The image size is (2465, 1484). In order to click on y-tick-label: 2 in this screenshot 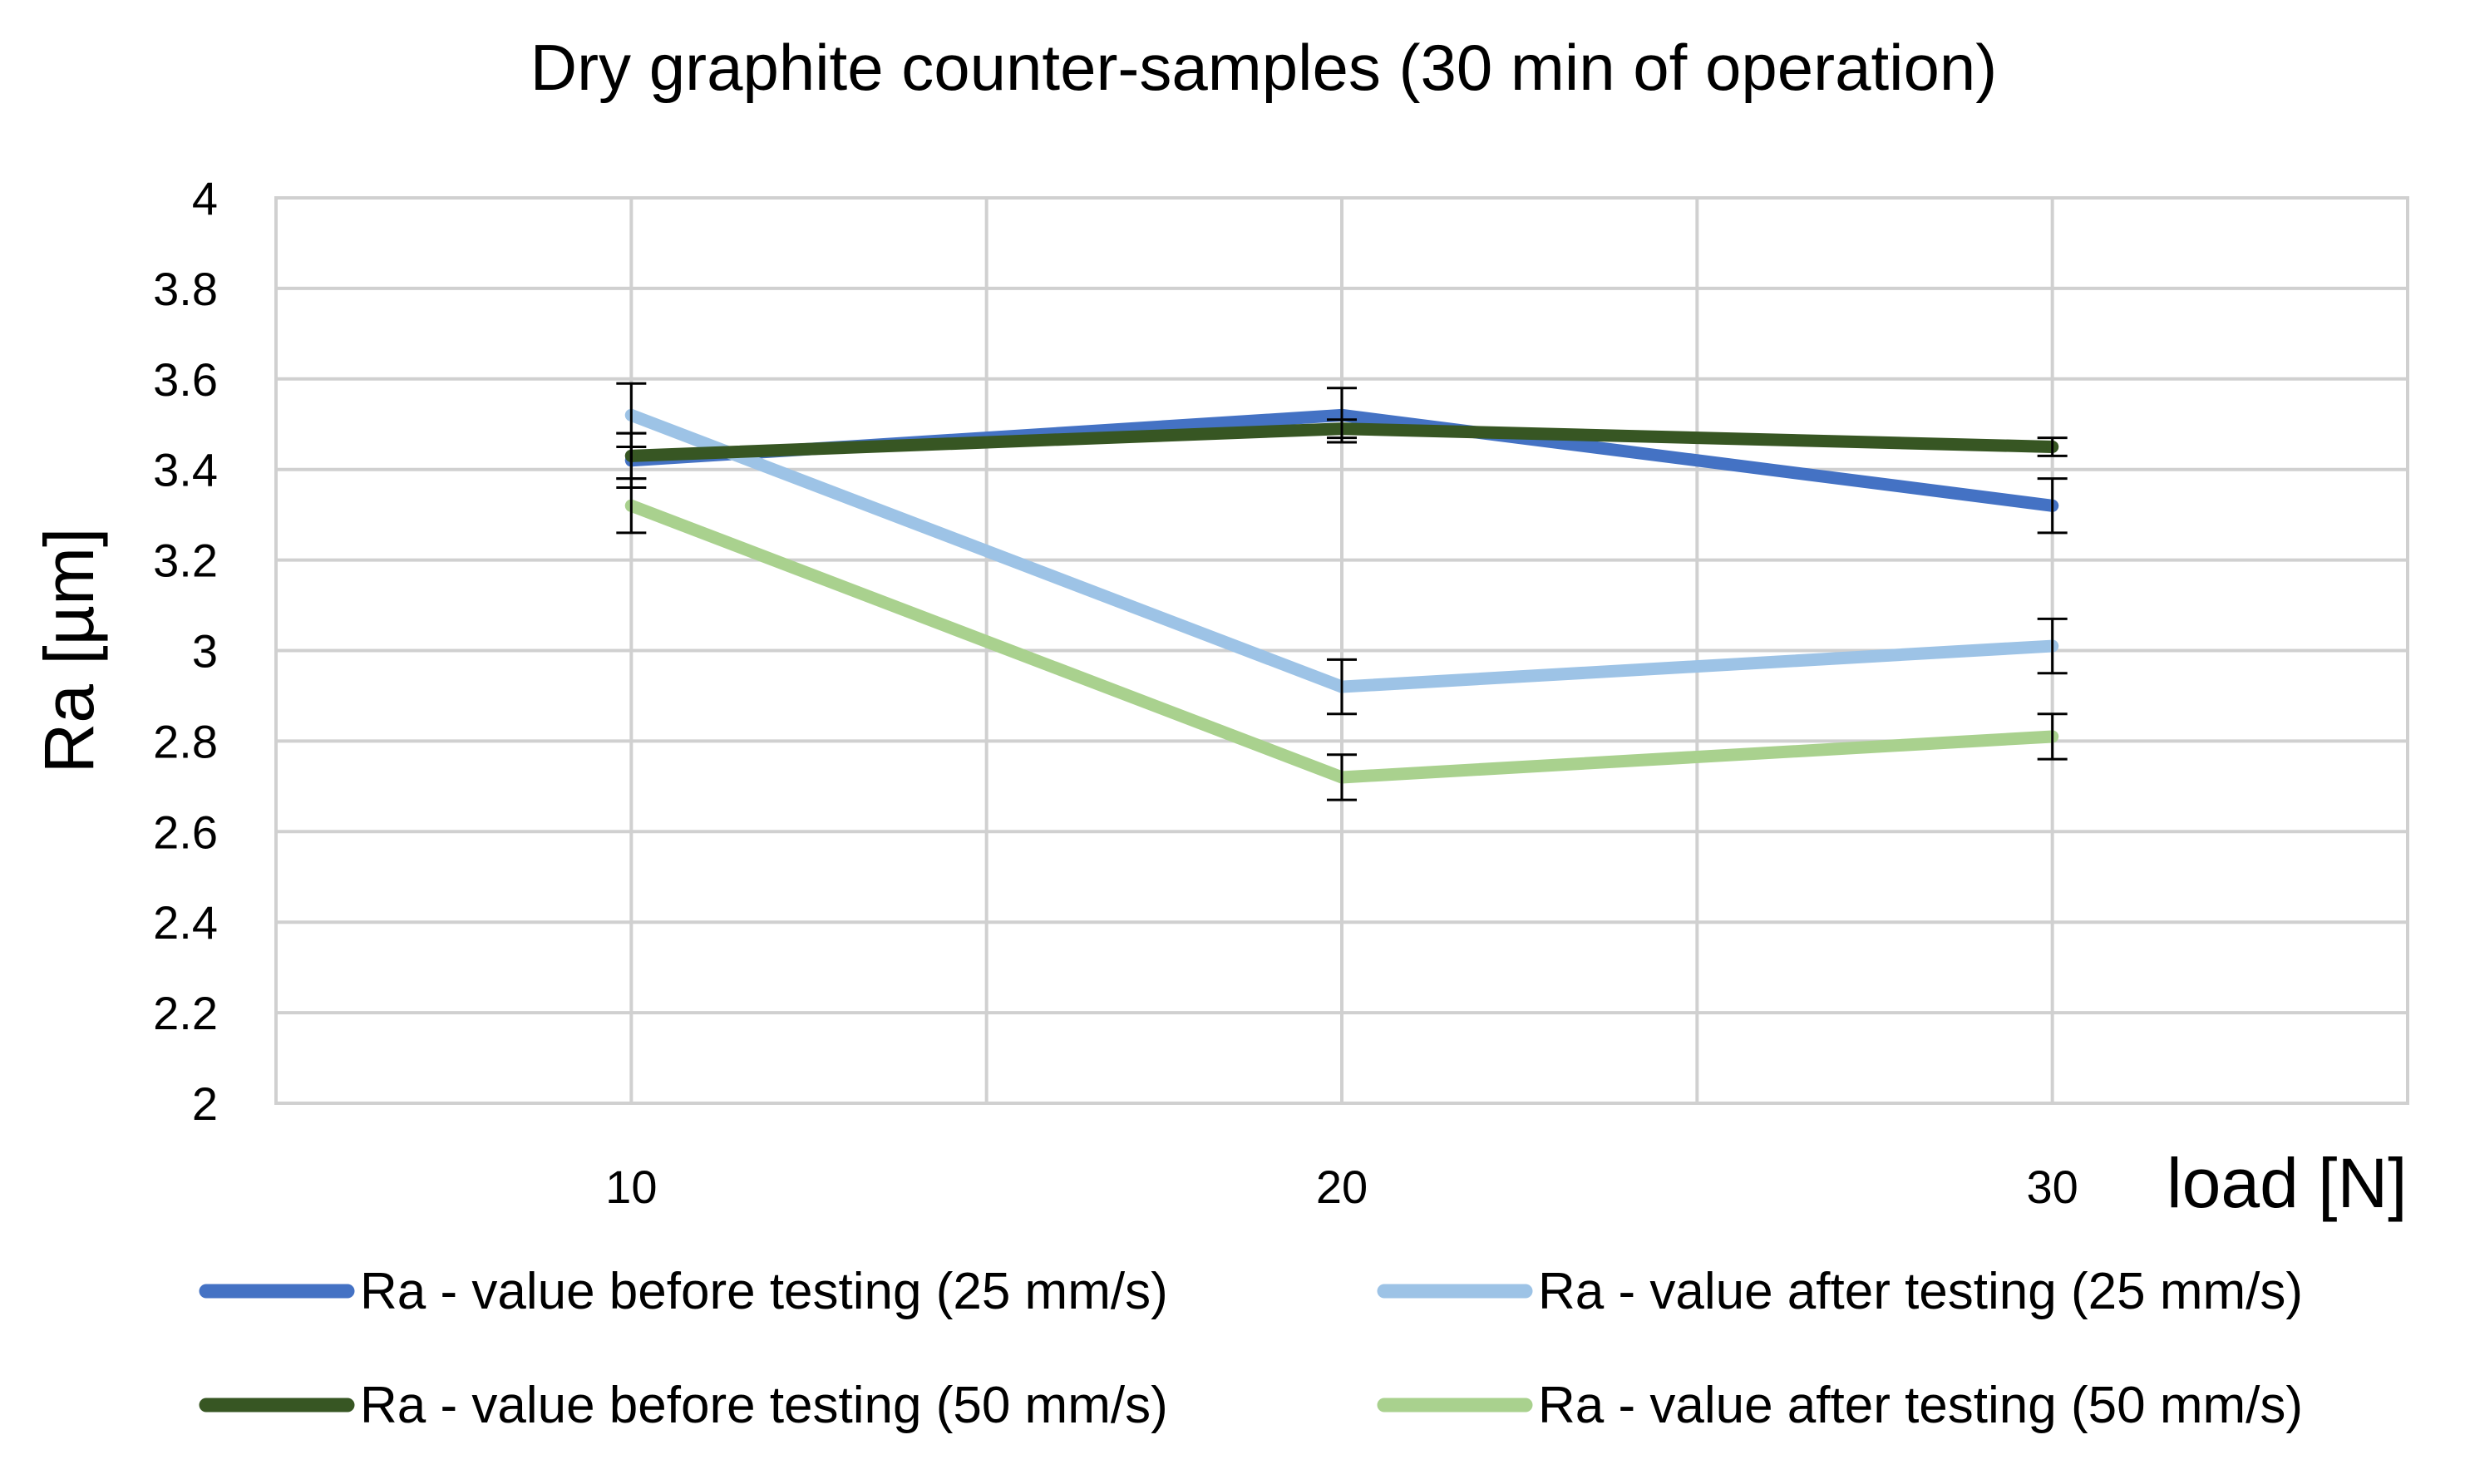, I will do `click(205, 1103)`.